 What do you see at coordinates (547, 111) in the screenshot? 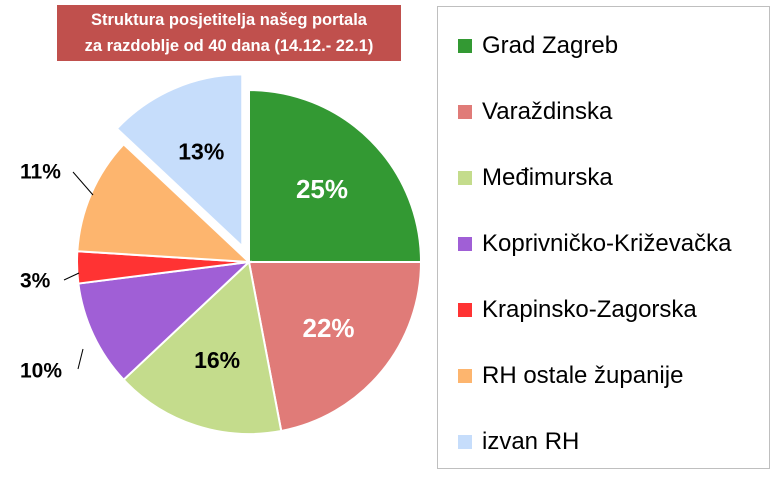
I see `legend-label: Varaždinska` at bounding box center [547, 111].